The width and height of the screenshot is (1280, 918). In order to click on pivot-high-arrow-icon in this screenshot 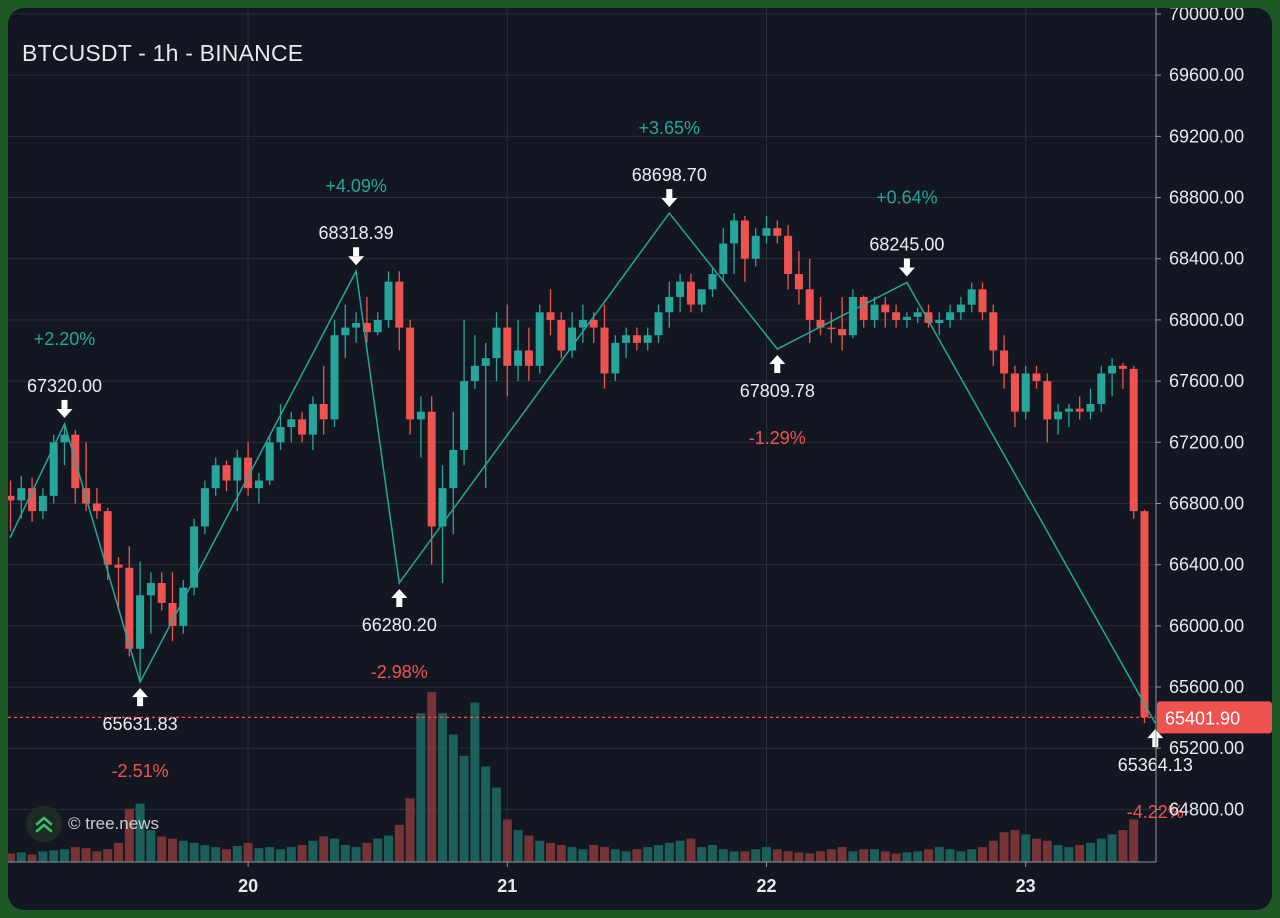, I will do `click(906, 267)`.